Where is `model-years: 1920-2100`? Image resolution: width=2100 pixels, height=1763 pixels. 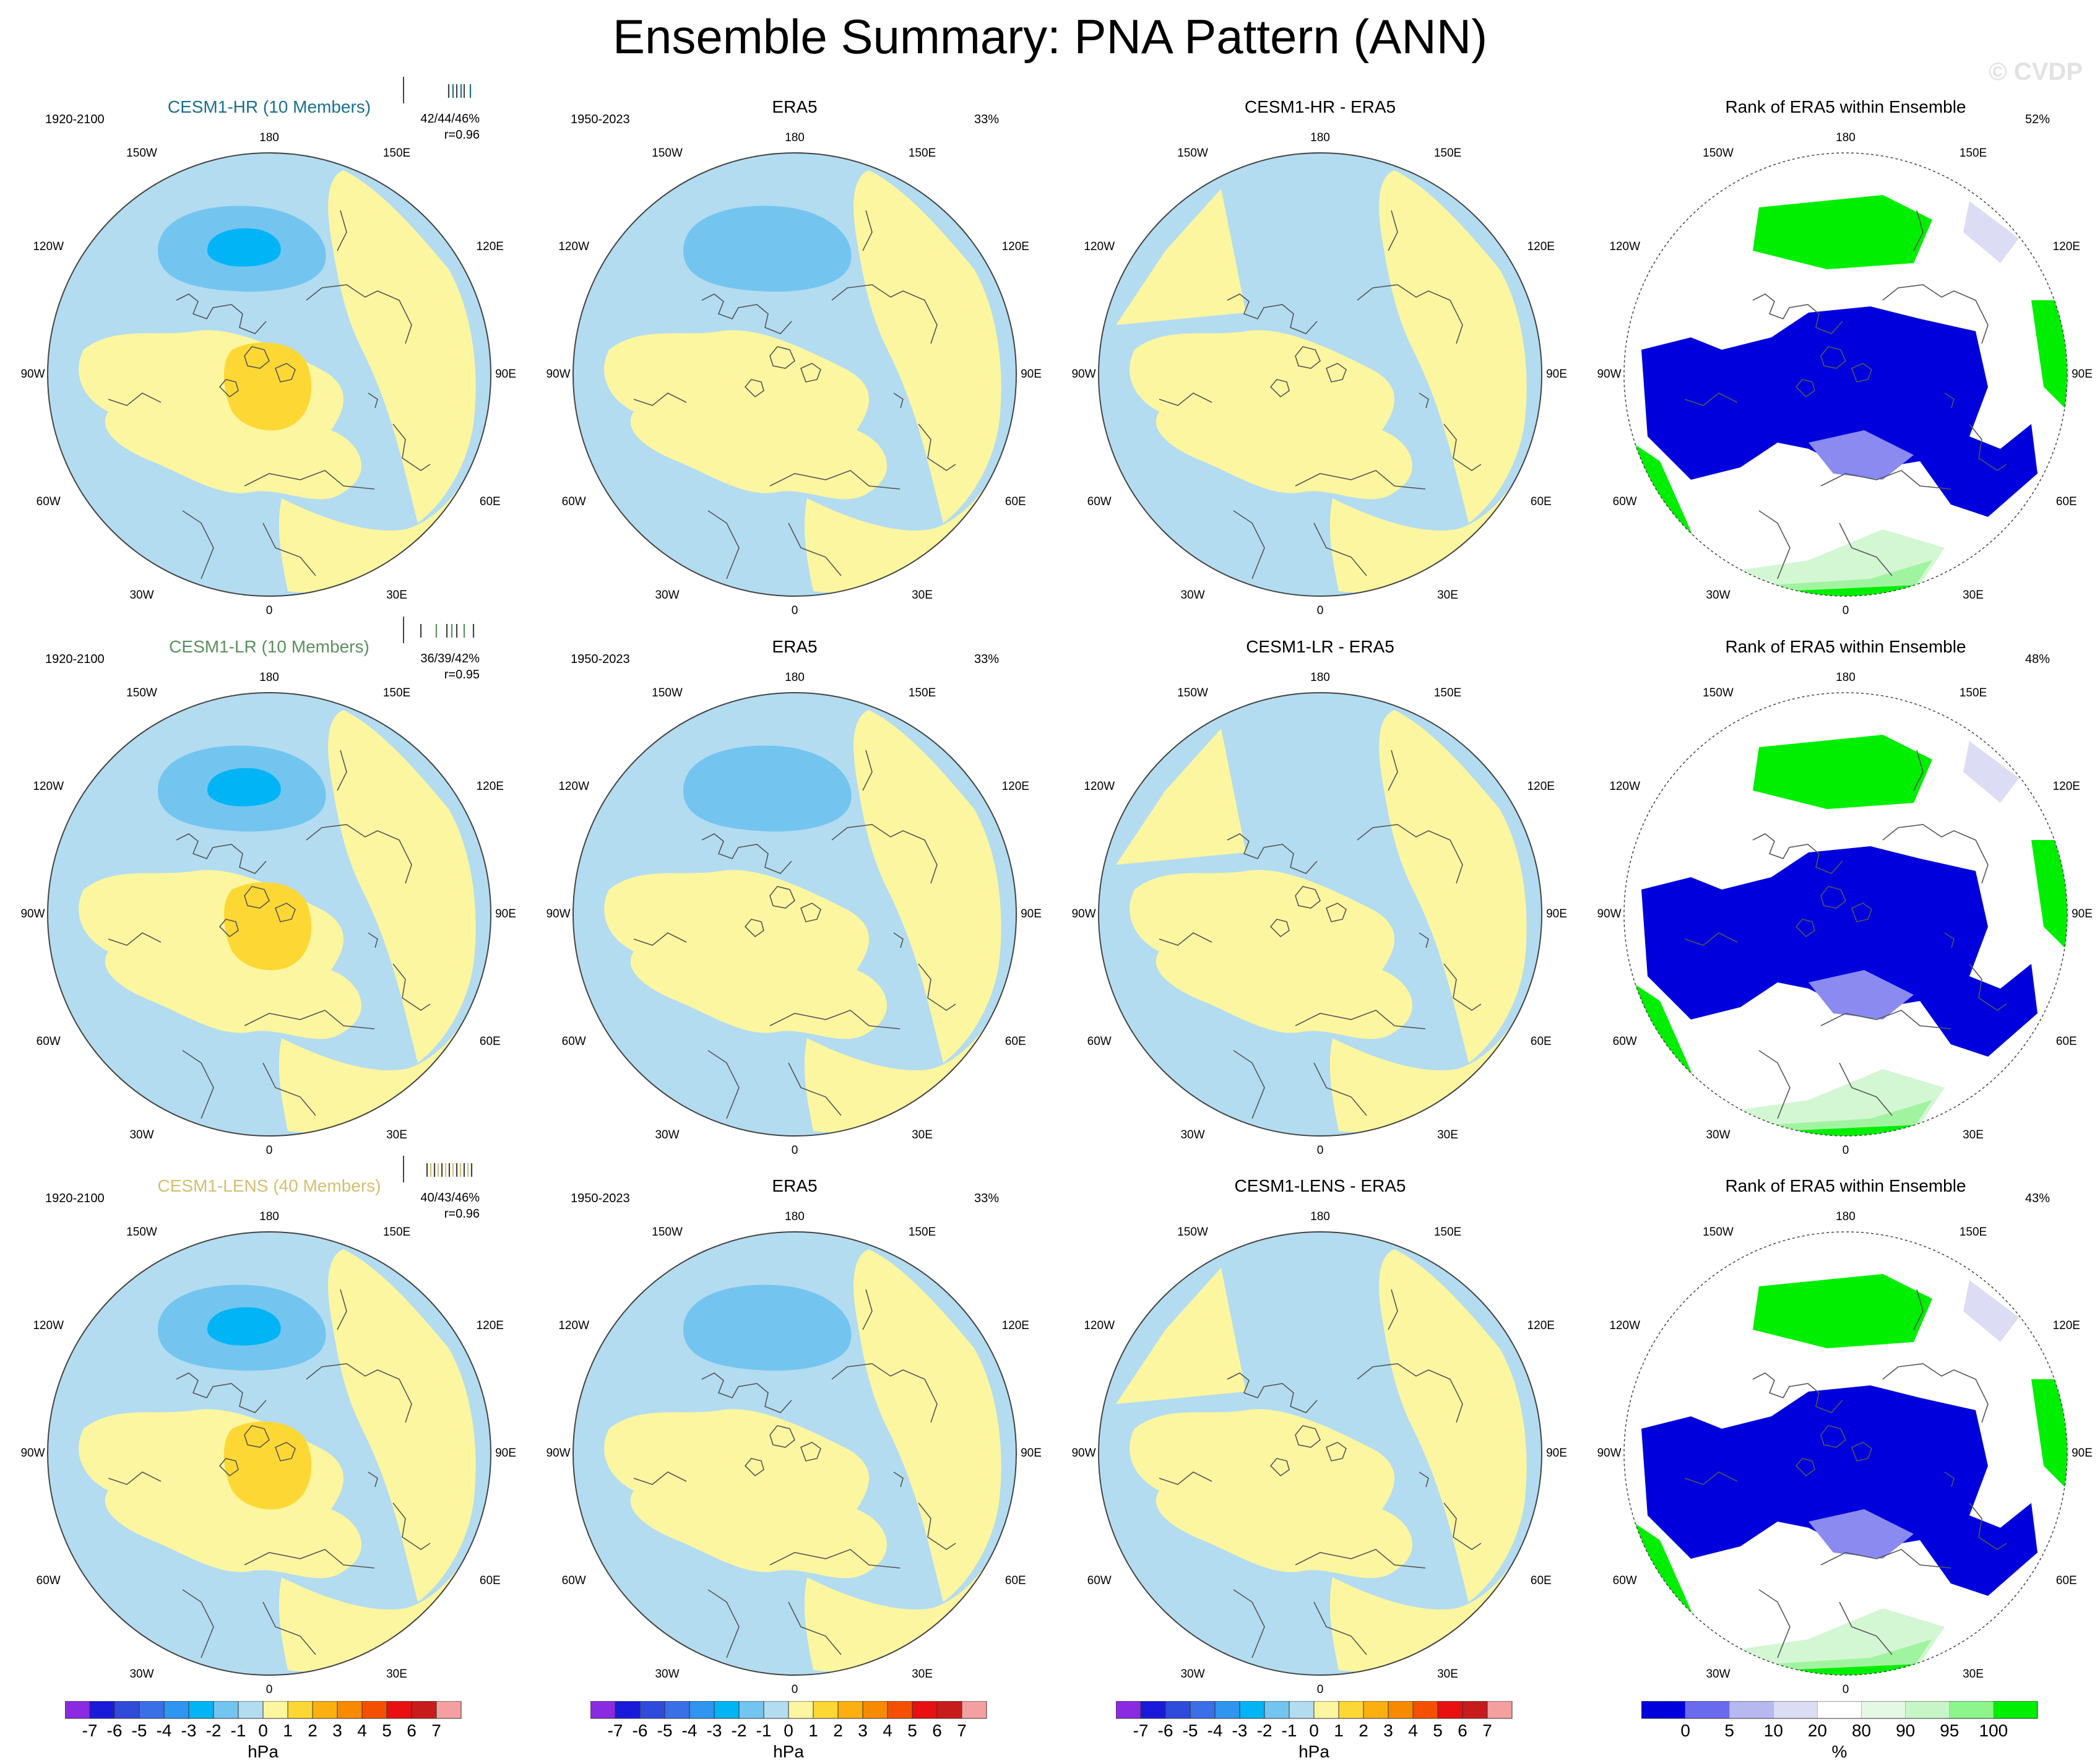
model-years: 1920-2100 is located at coordinates (75, 1198).